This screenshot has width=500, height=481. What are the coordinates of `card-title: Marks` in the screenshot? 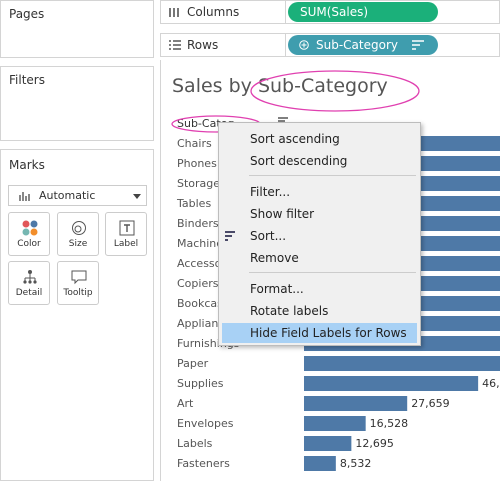 It's located at (27, 165).